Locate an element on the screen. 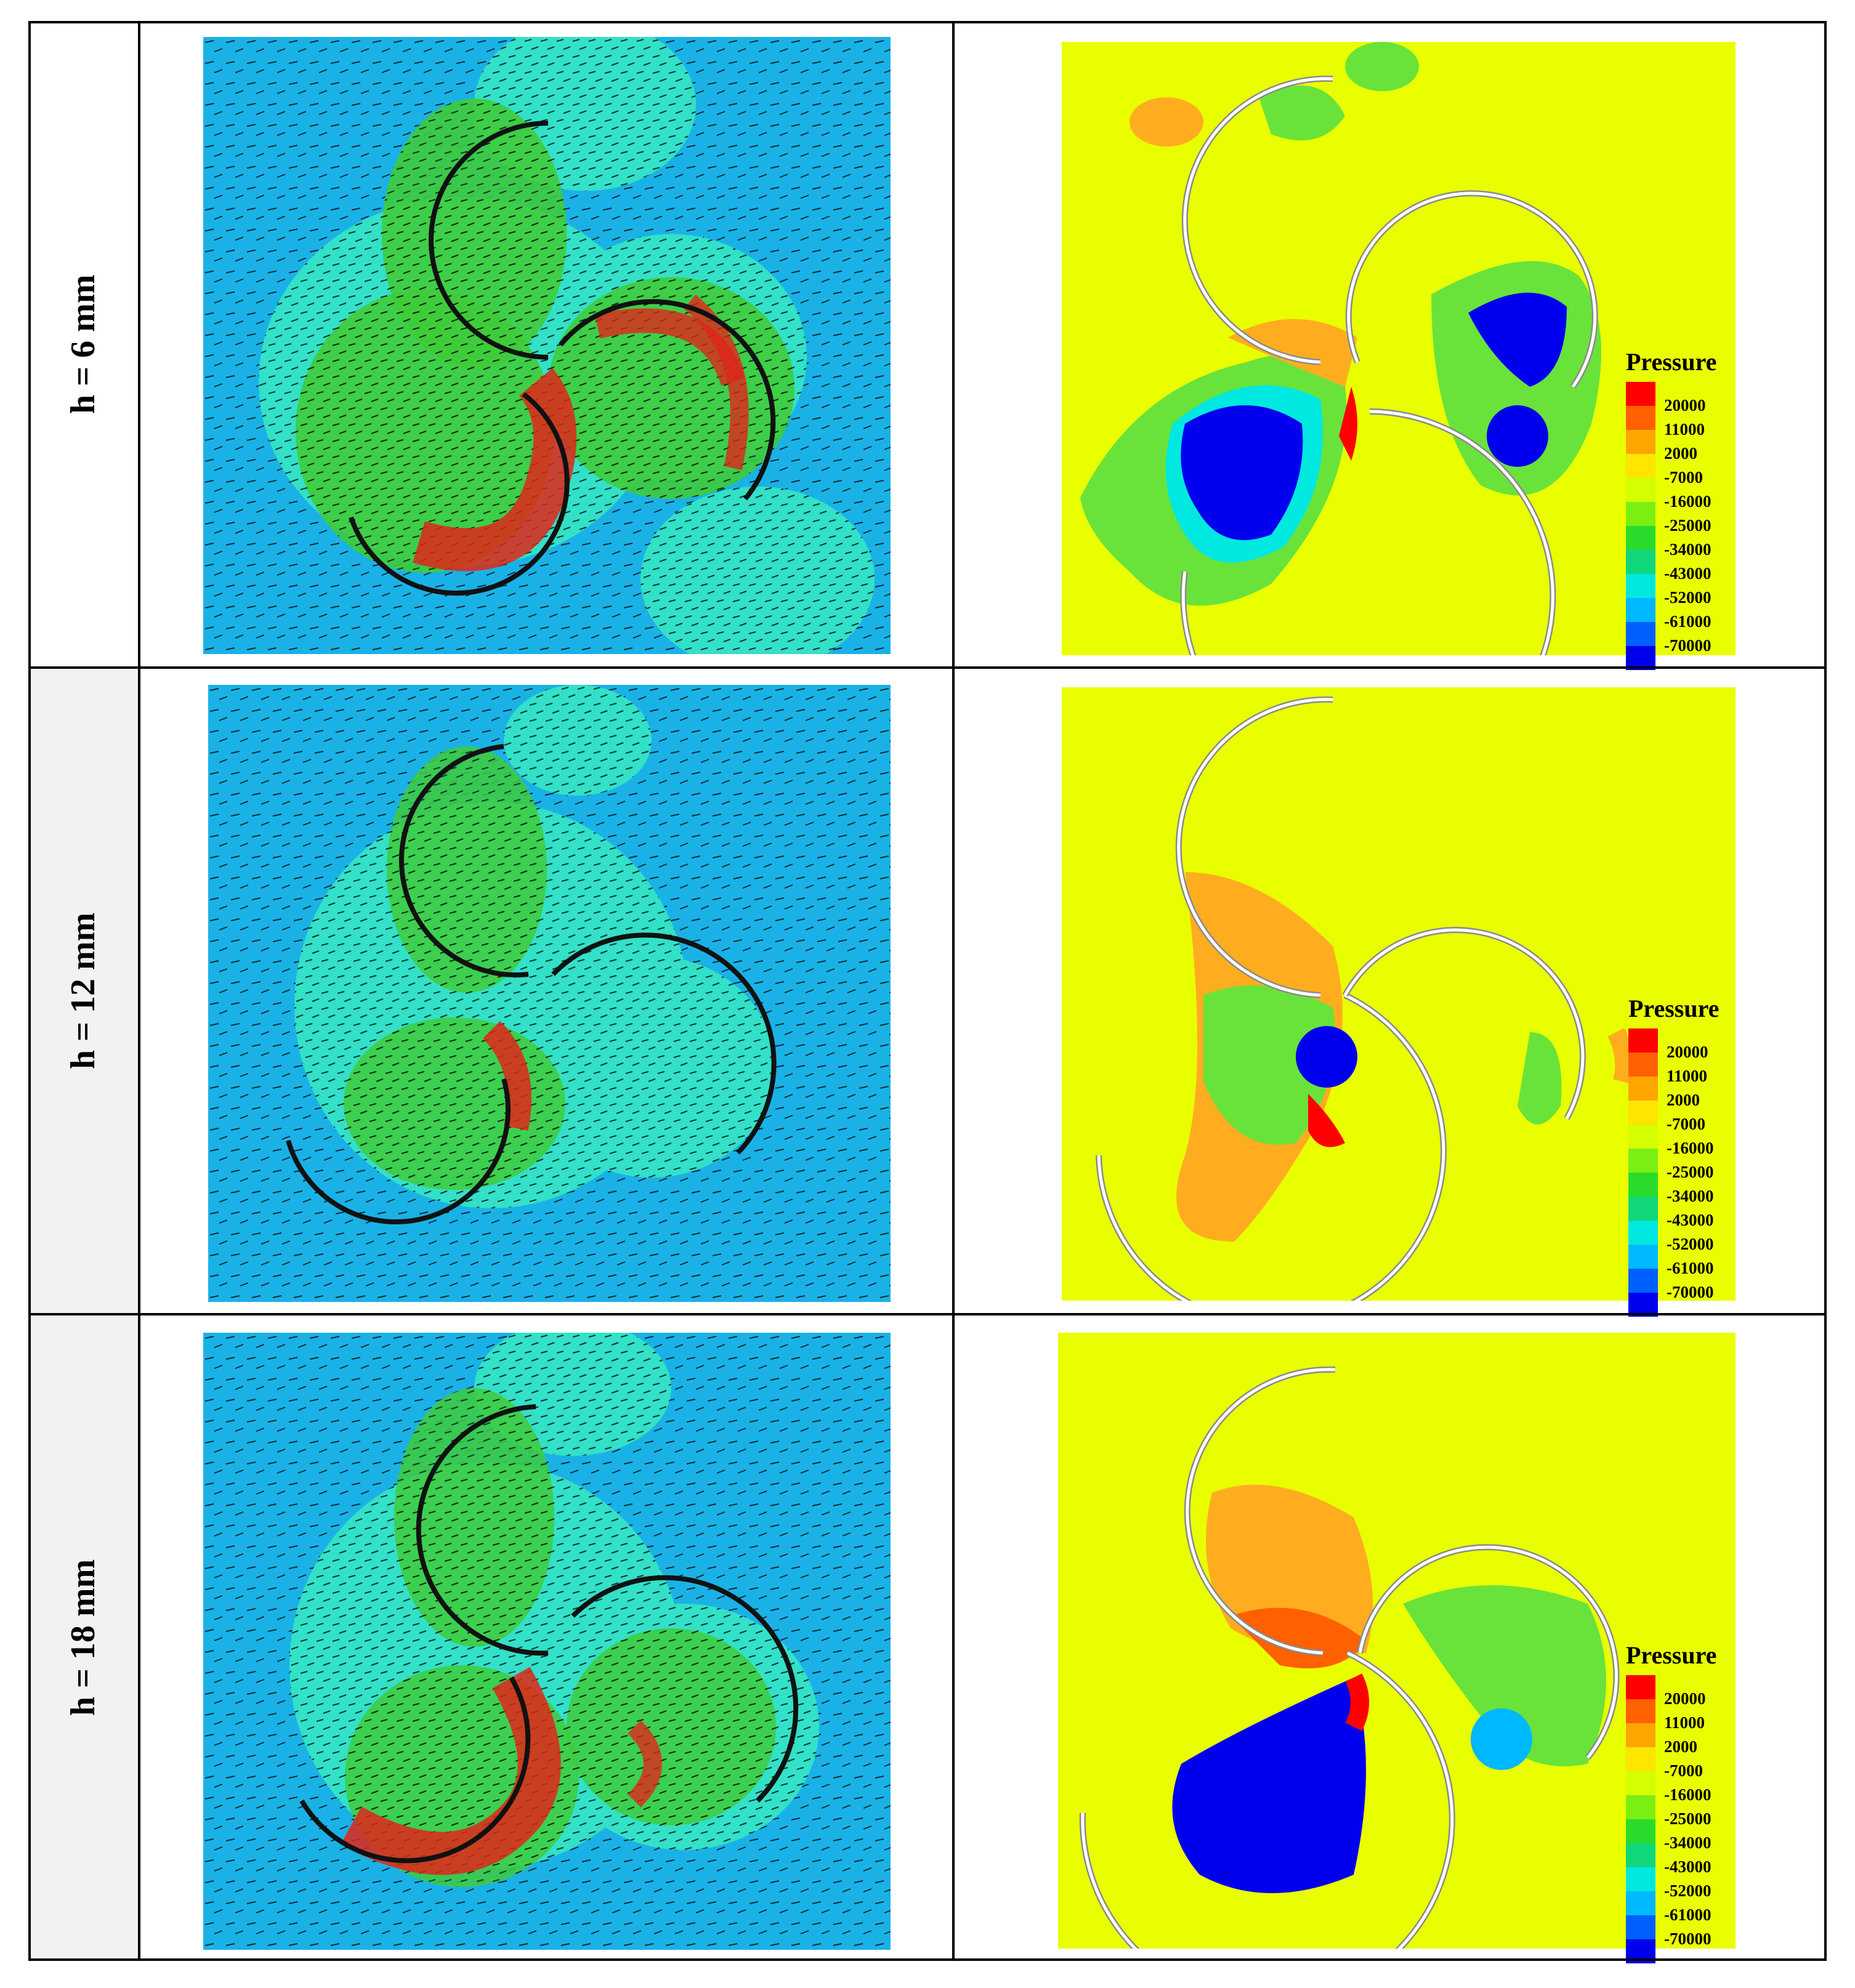 The image size is (1855, 1988). row-label-cell-2: h = 12 mm is located at coordinates (83, 991).